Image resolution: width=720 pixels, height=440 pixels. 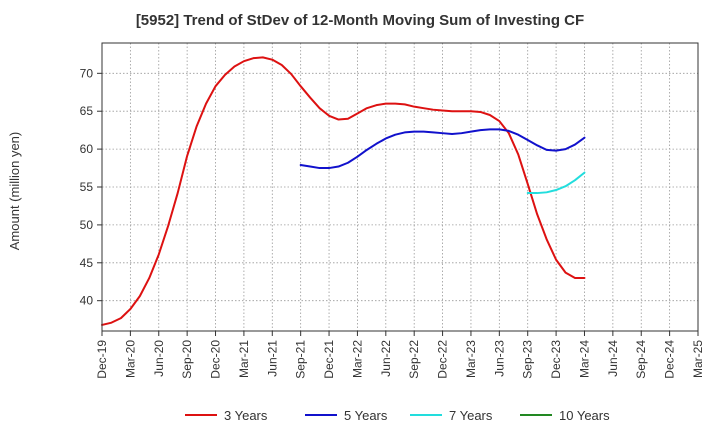 What do you see at coordinates (272, 358) in the screenshot?
I see `x-tick-label: Jun-21` at bounding box center [272, 358].